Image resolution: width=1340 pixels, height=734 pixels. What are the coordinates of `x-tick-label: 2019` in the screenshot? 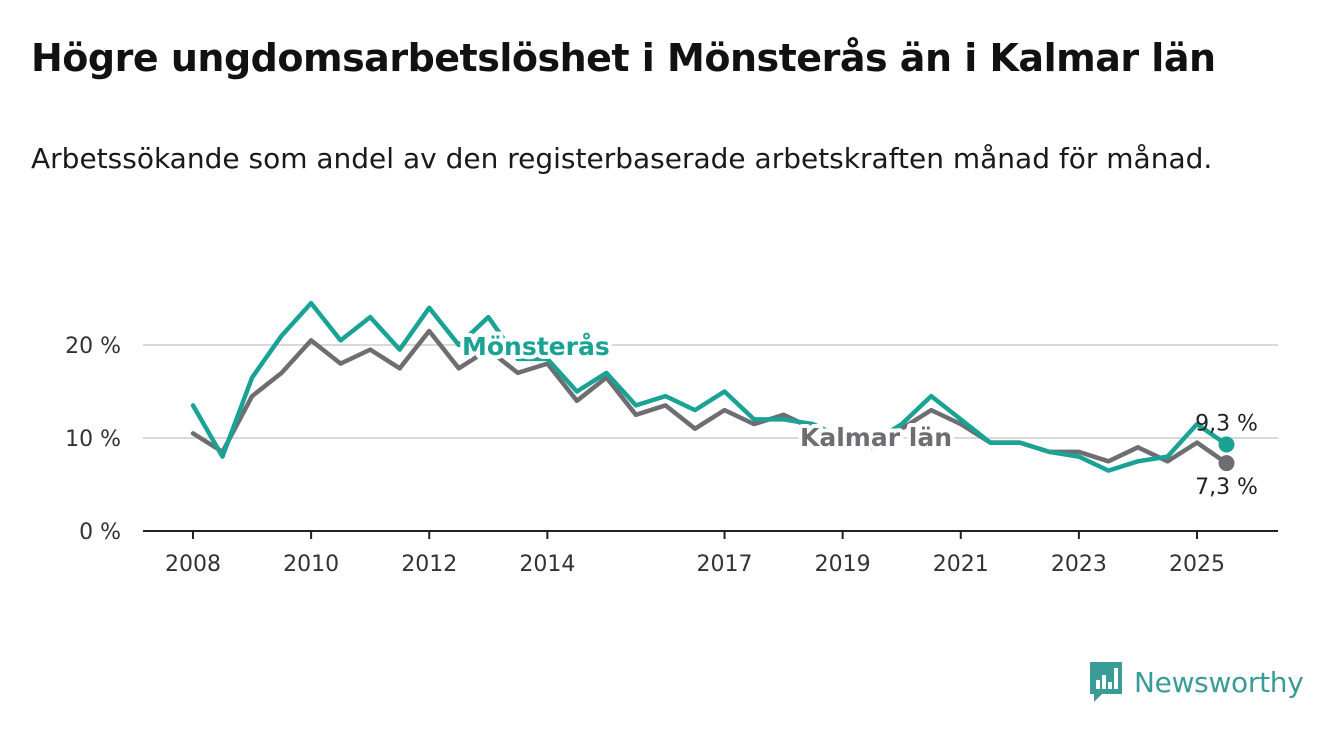 It's located at (843, 564).